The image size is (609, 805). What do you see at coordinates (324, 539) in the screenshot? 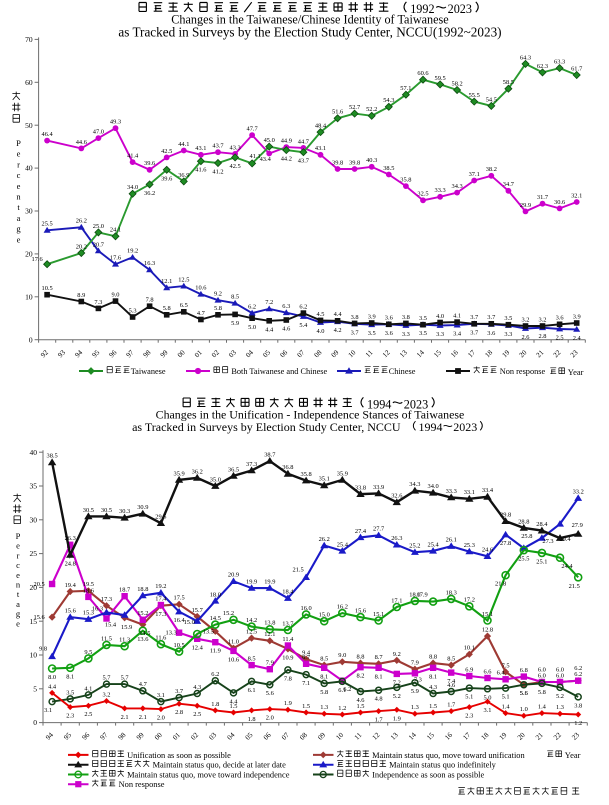
I see `svg-text: 26.2` at bounding box center [324, 539].